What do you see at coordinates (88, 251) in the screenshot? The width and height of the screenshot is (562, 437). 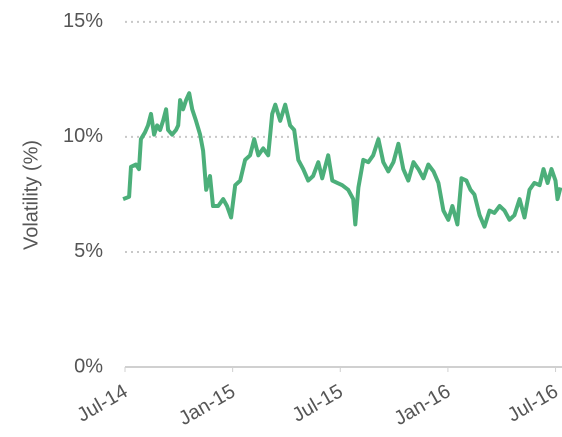 I see `y-tick-label: 5%` at bounding box center [88, 251].